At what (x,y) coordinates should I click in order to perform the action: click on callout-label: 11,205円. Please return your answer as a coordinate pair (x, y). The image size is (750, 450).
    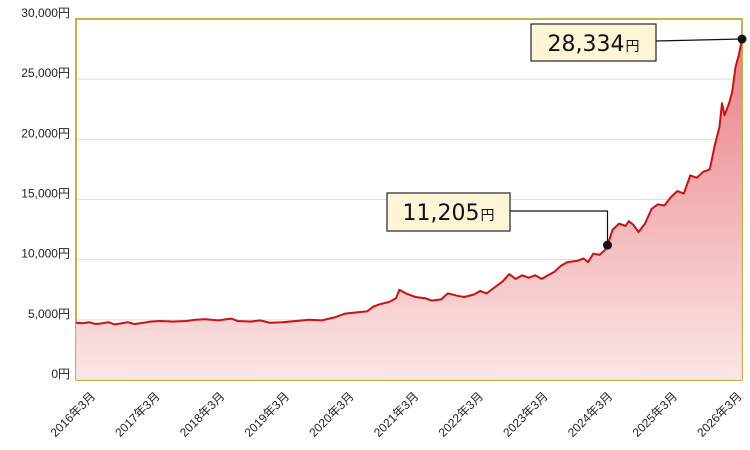
    Looking at the image, I should click on (449, 213).